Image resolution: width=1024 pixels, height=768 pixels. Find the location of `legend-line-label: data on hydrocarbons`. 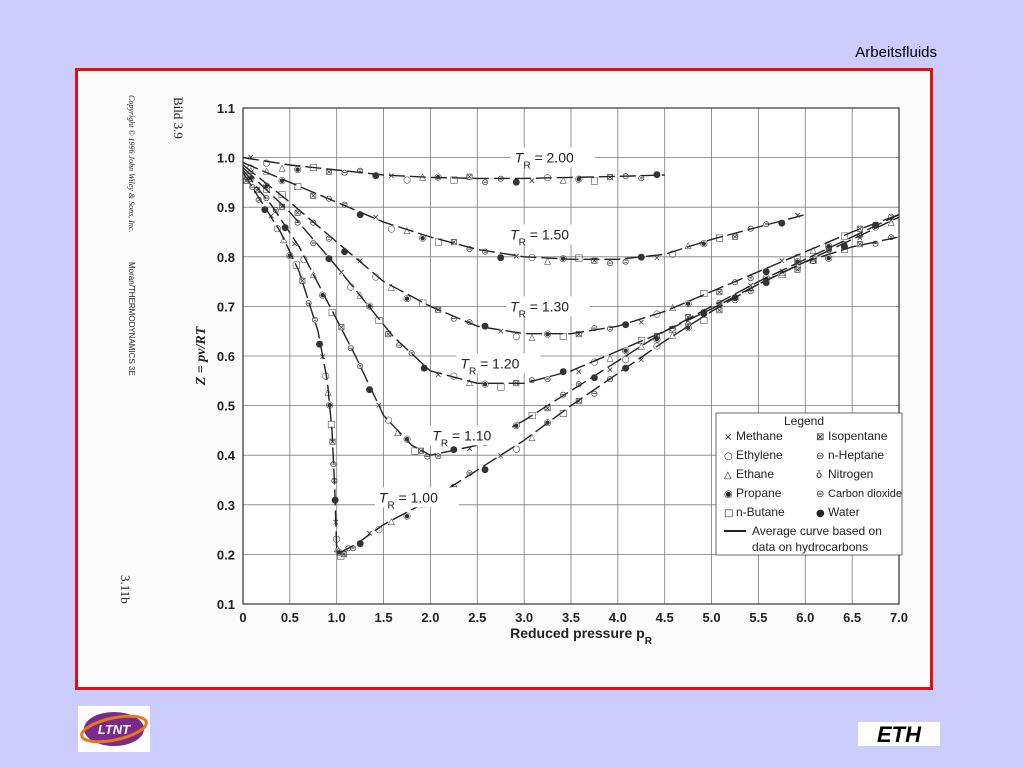

legend-line-label: data on hydrocarbons is located at coordinates (810, 547).